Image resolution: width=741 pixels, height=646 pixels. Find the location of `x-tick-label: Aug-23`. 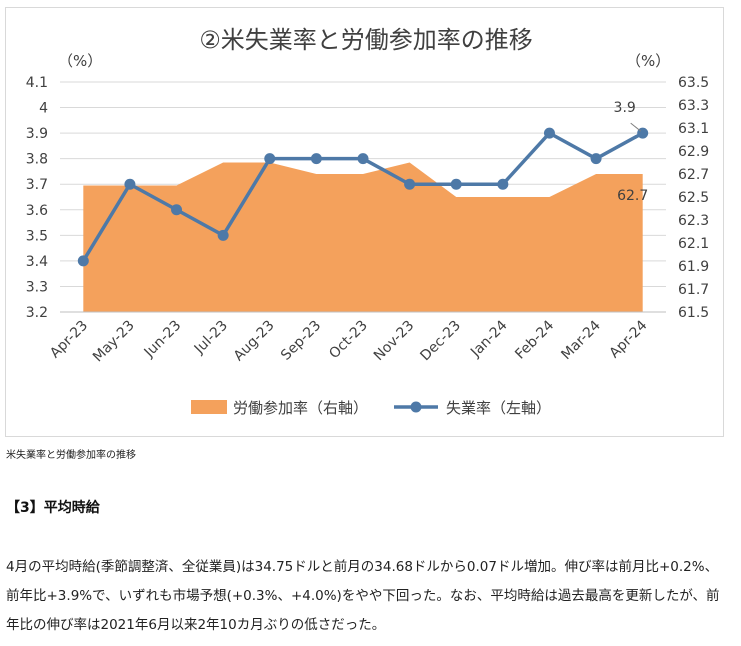

x-tick-label: Aug-23 is located at coordinates (254, 341).